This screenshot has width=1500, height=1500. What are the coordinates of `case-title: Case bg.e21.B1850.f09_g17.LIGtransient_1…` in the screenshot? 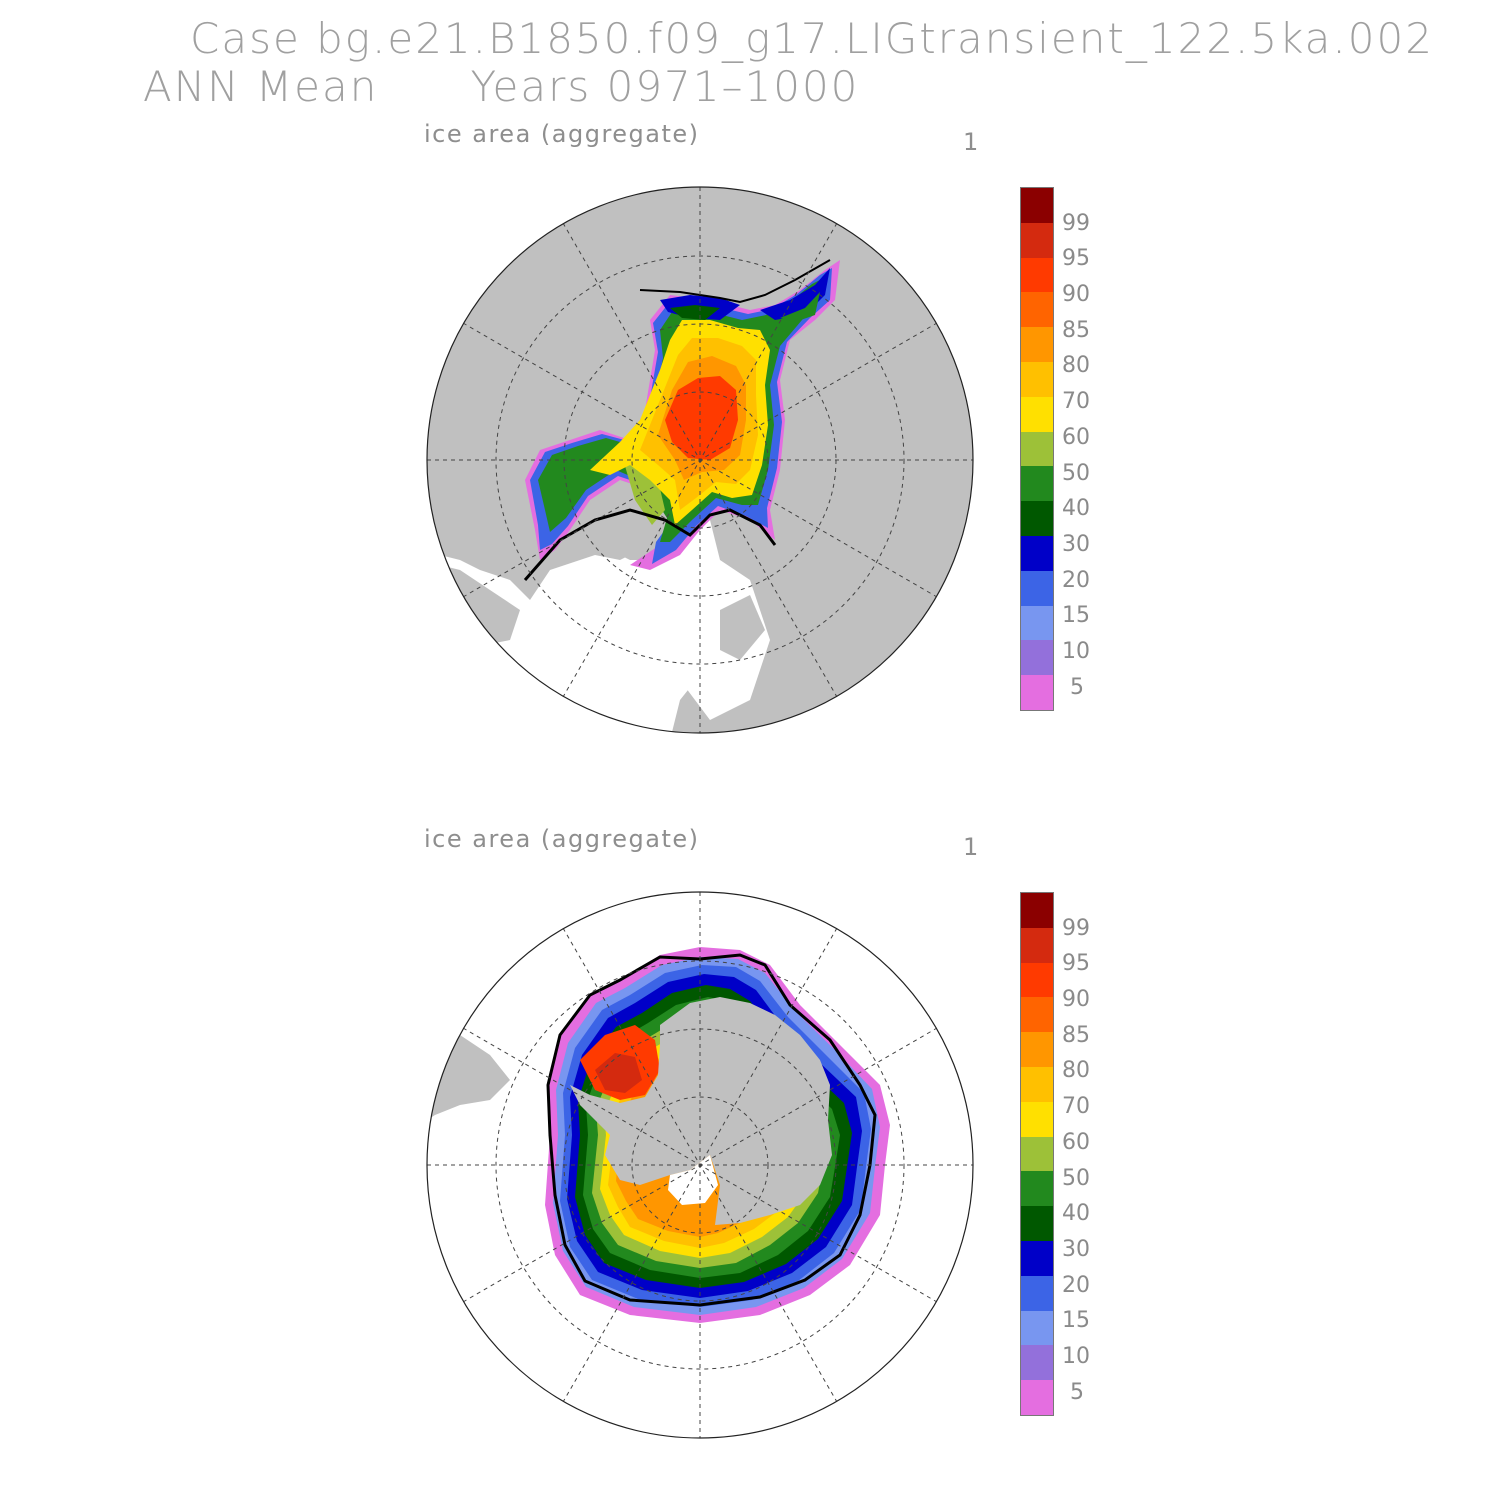 It's located at (812, 38).